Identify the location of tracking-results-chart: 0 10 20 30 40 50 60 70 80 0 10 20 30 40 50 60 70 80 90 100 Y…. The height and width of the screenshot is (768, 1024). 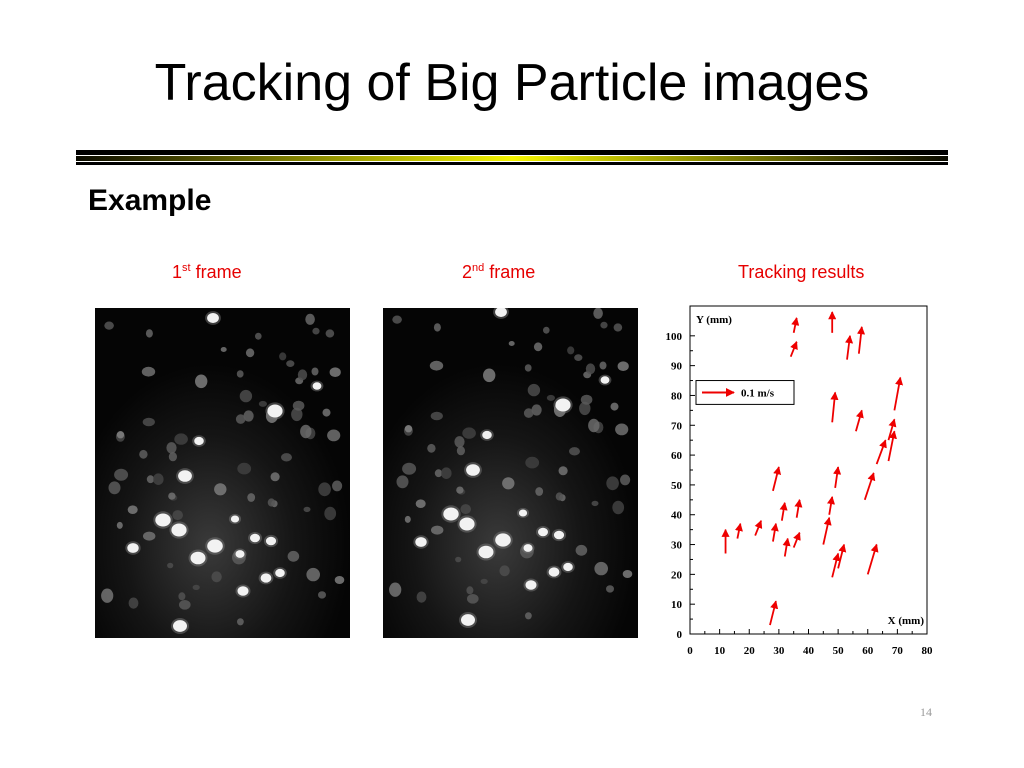
(800, 481).